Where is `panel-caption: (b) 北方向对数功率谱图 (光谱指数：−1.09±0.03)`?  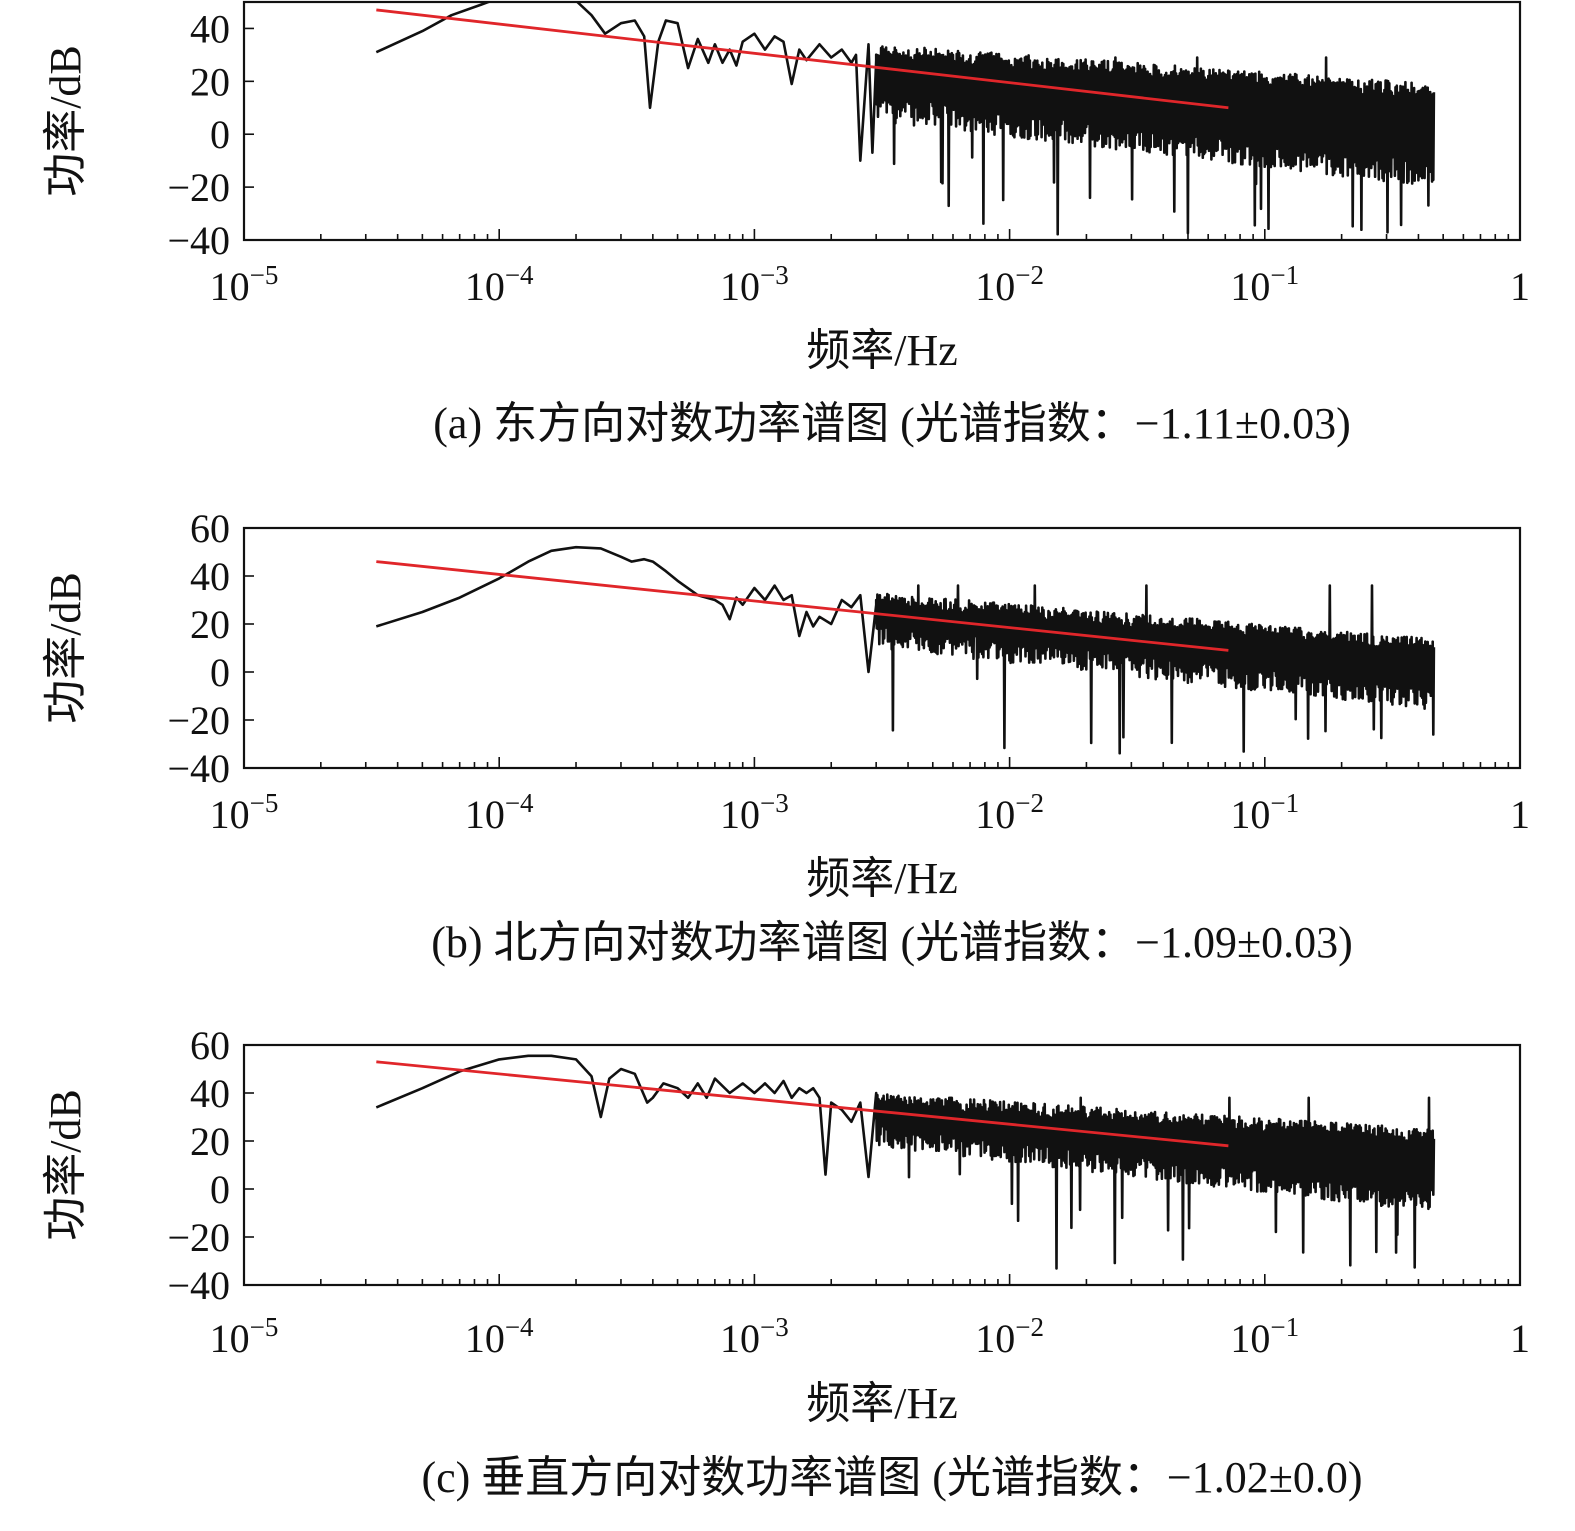
panel-caption: (b) 北方向对数功率谱图 (光谱指数：−1.09±0.03) is located at coordinates (892, 942).